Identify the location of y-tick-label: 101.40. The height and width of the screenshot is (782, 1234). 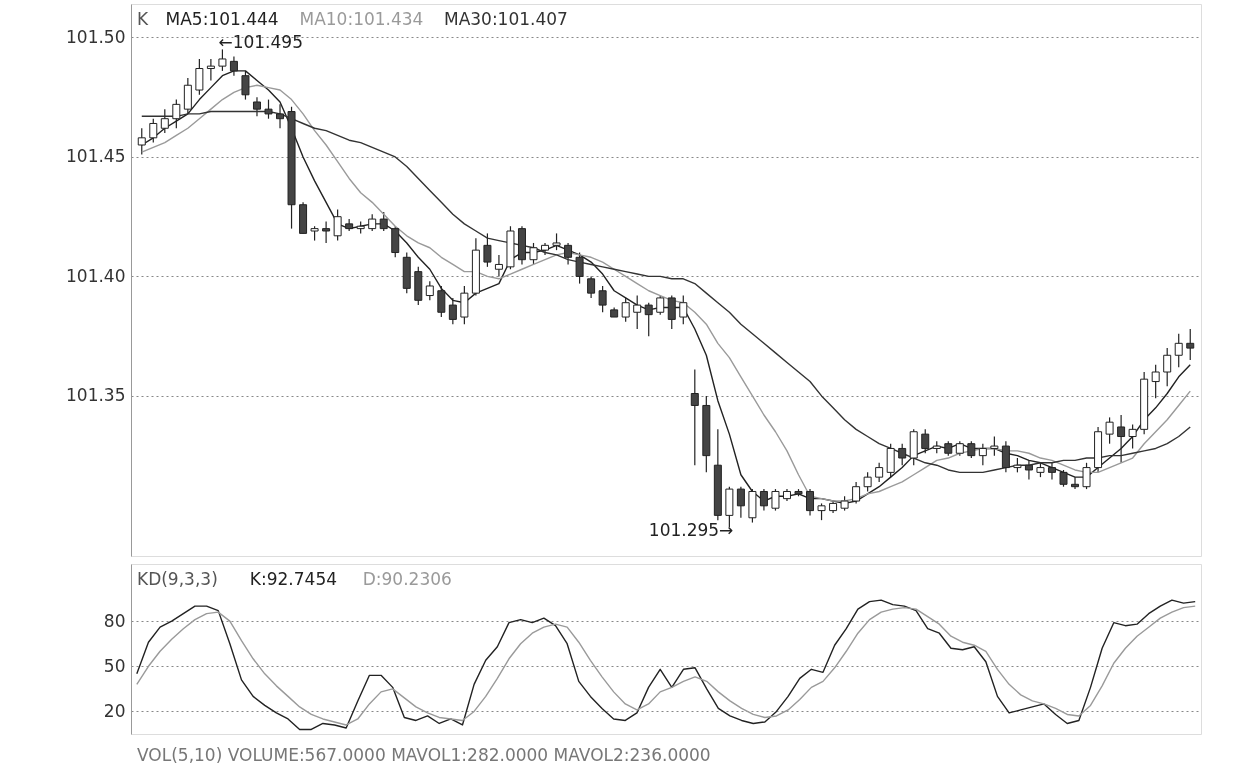
(96, 275).